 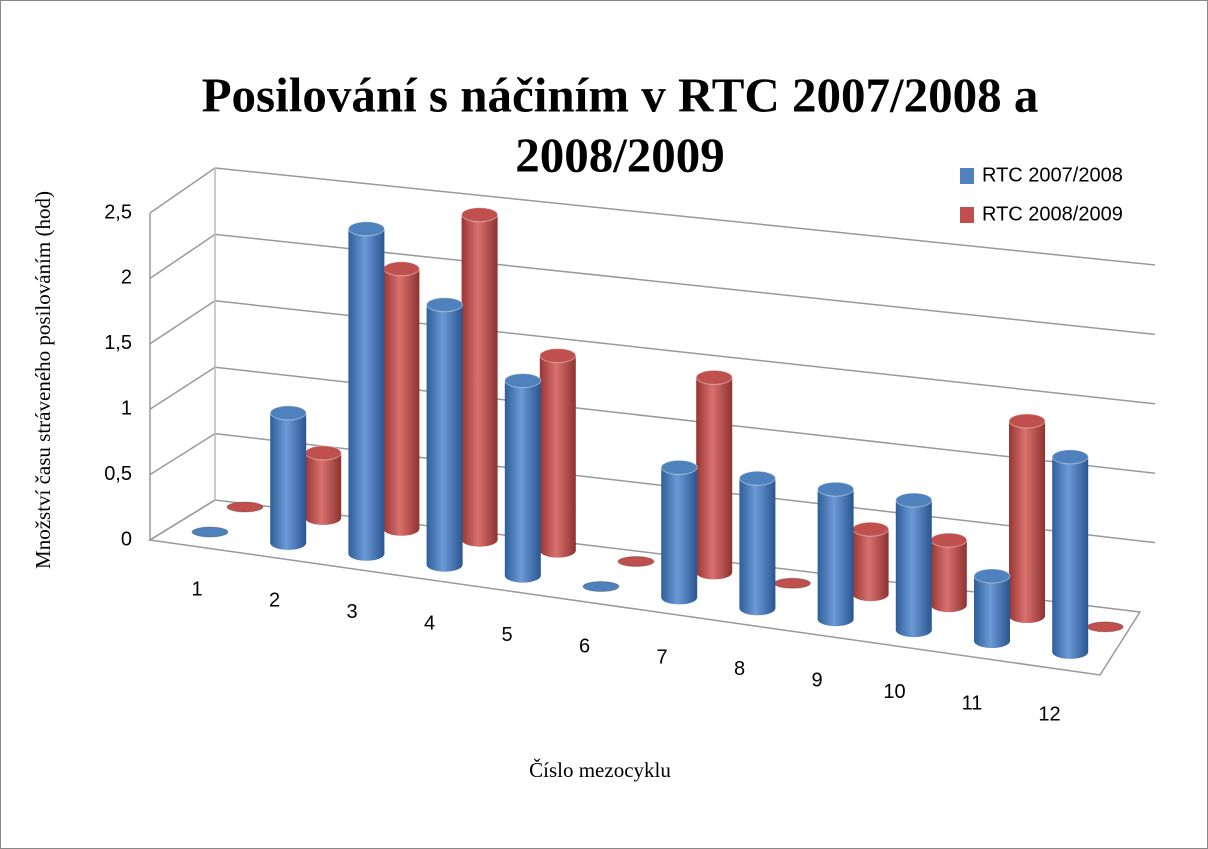 I want to click on y-tick-label: 2,5, so click(x=118, y=212).